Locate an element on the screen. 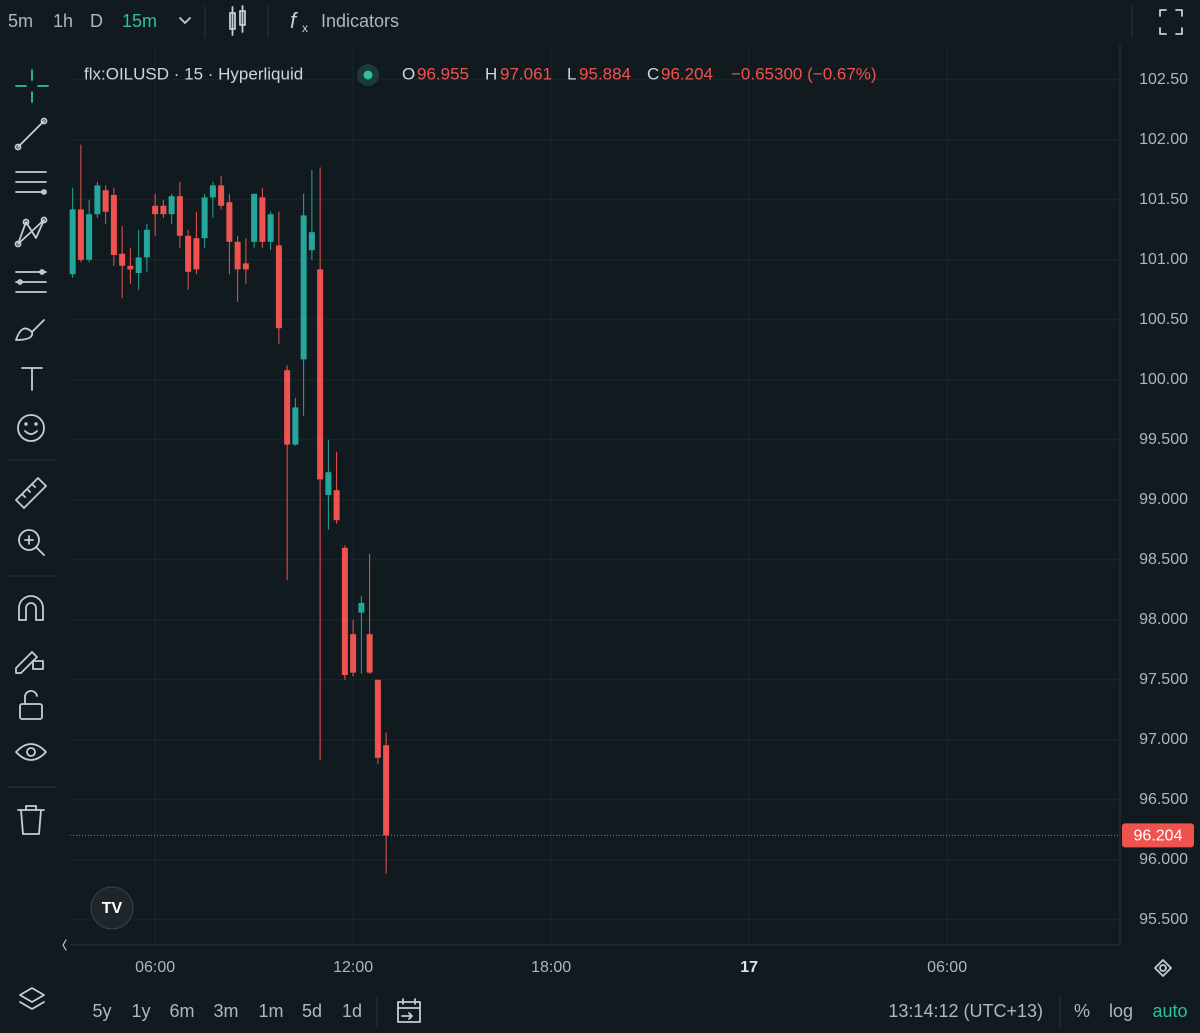 This screenshot has width=1200, height=1033. scale-option: auto is located at coordinates (1169, 1011).